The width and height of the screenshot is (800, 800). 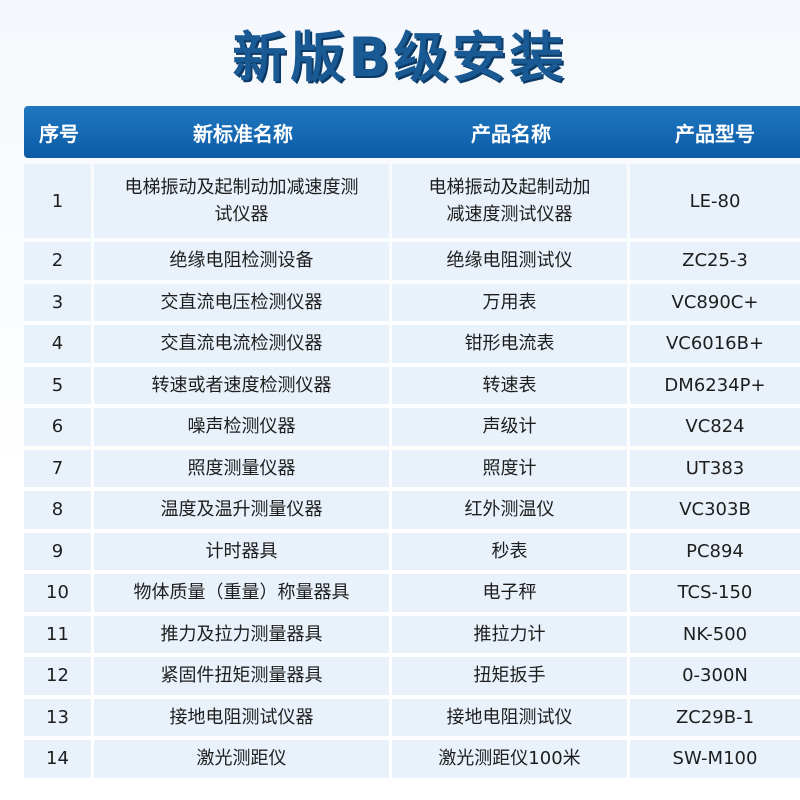 What do you see at coordinates (241, 468) in the screenshot?
I see `cell-standard: 照度测量仪器` at bounding box center [241, 468].